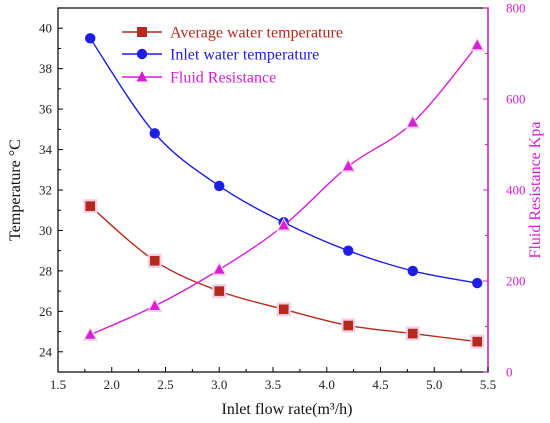 The height and width of the screenshot is (423, 550). I want to click on left-tick-label: 32, so click(45, 190).